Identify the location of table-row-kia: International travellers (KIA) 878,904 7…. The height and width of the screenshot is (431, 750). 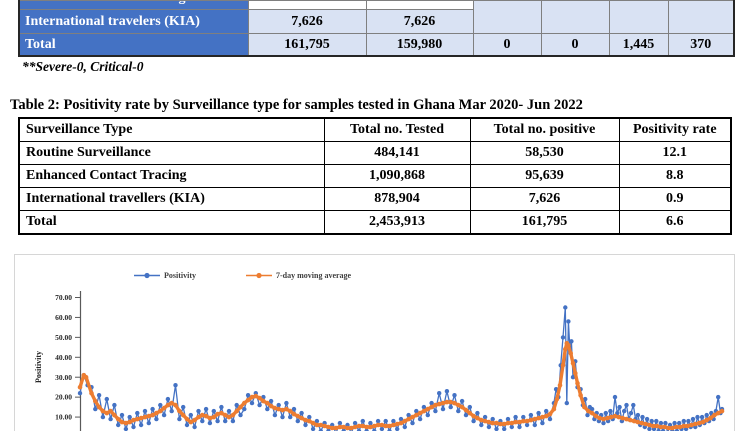
(375, 199).